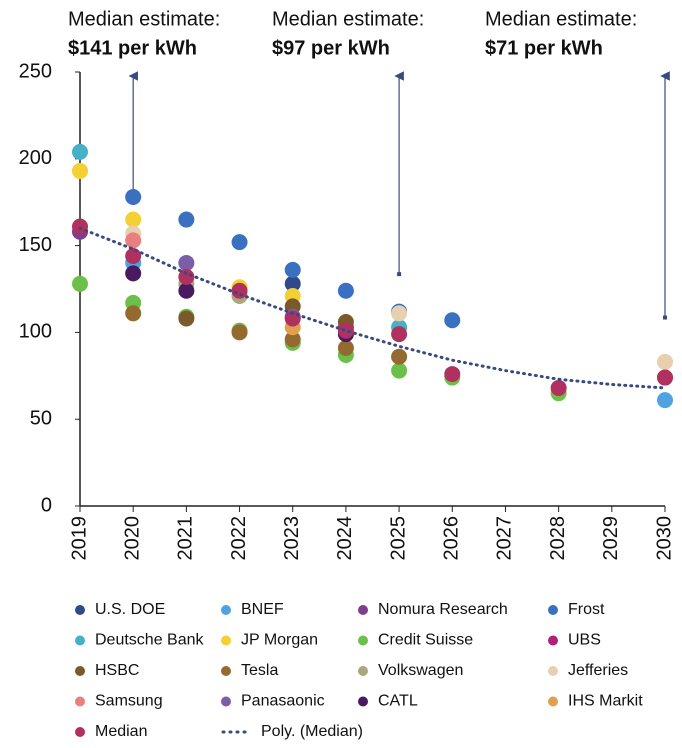 This screenshot has height=748, width=682. I want to click on legend-label: Nomura Research, so click(443, 609).